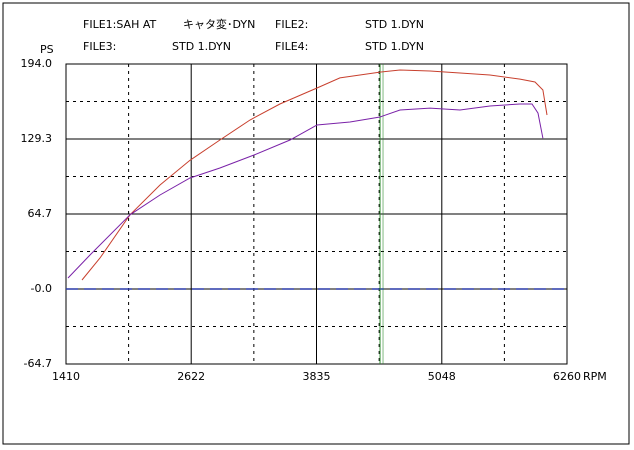 The image size is (634, 450). Describe the element at coordinates (442, 376) in the screenshot. I see `x-tick-label: 5048` at that location.